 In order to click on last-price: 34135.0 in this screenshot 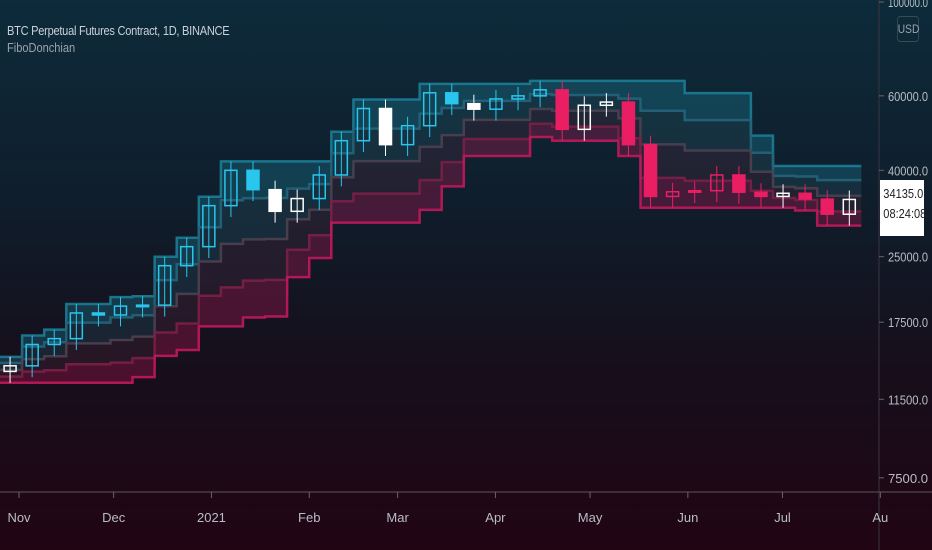, I will do `click(903, 193)`.